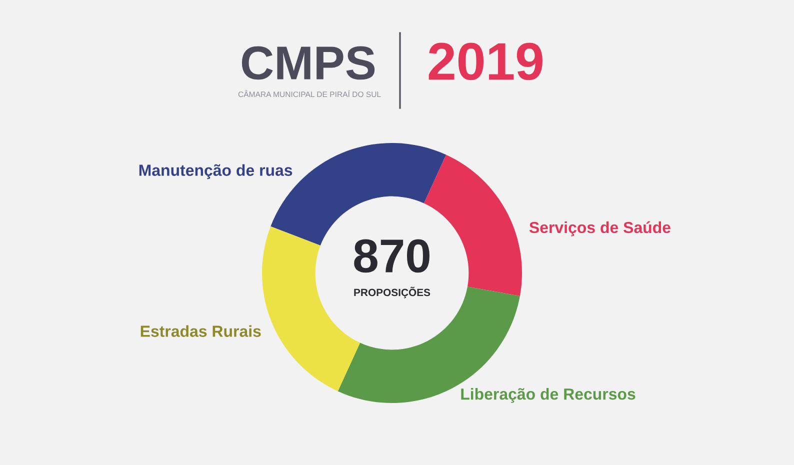 The image size is (794, 465). I want to click on slice-label: Liberação de Recursos, so click(548, 395).